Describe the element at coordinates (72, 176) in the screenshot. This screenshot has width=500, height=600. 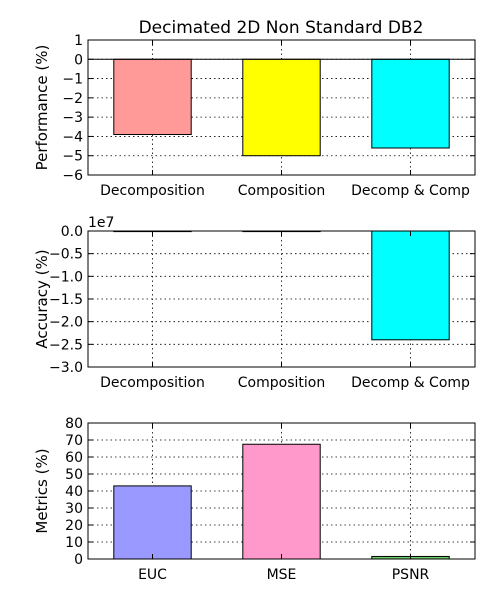
I see `y-tick-label: −6` at that location.